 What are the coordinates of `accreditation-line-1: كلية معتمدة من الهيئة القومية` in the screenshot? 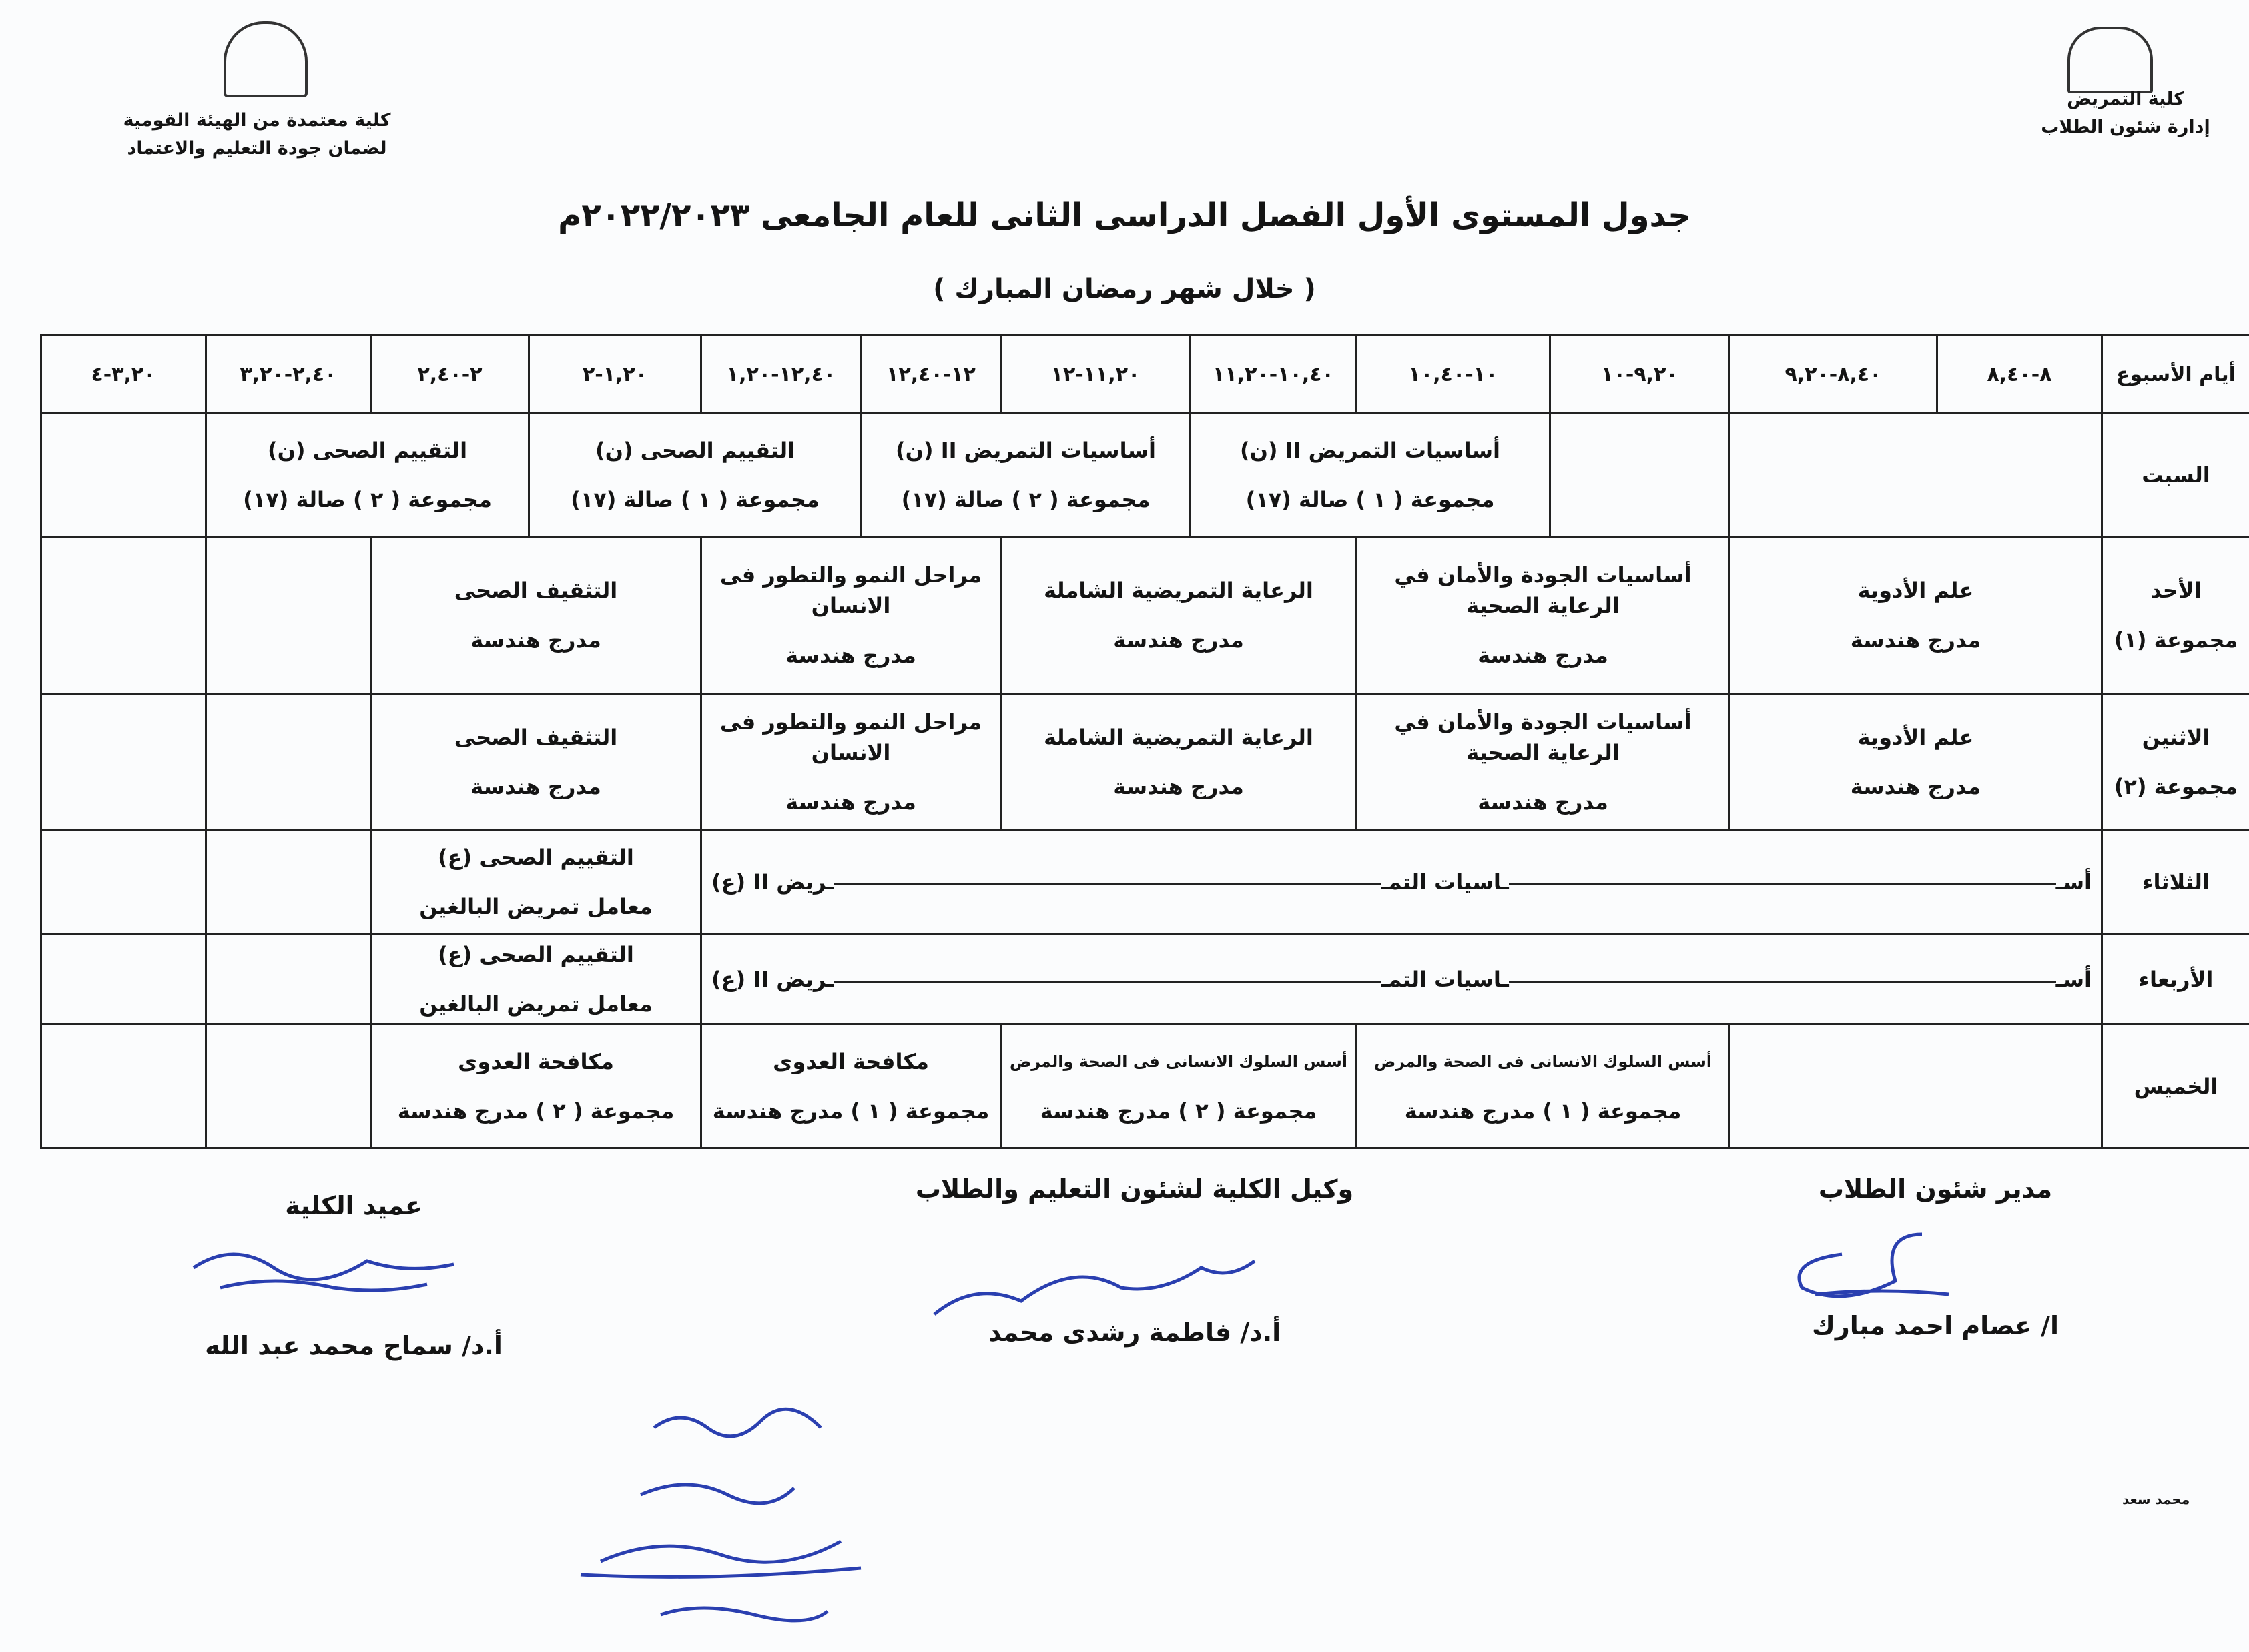 It's located at (257, 120).